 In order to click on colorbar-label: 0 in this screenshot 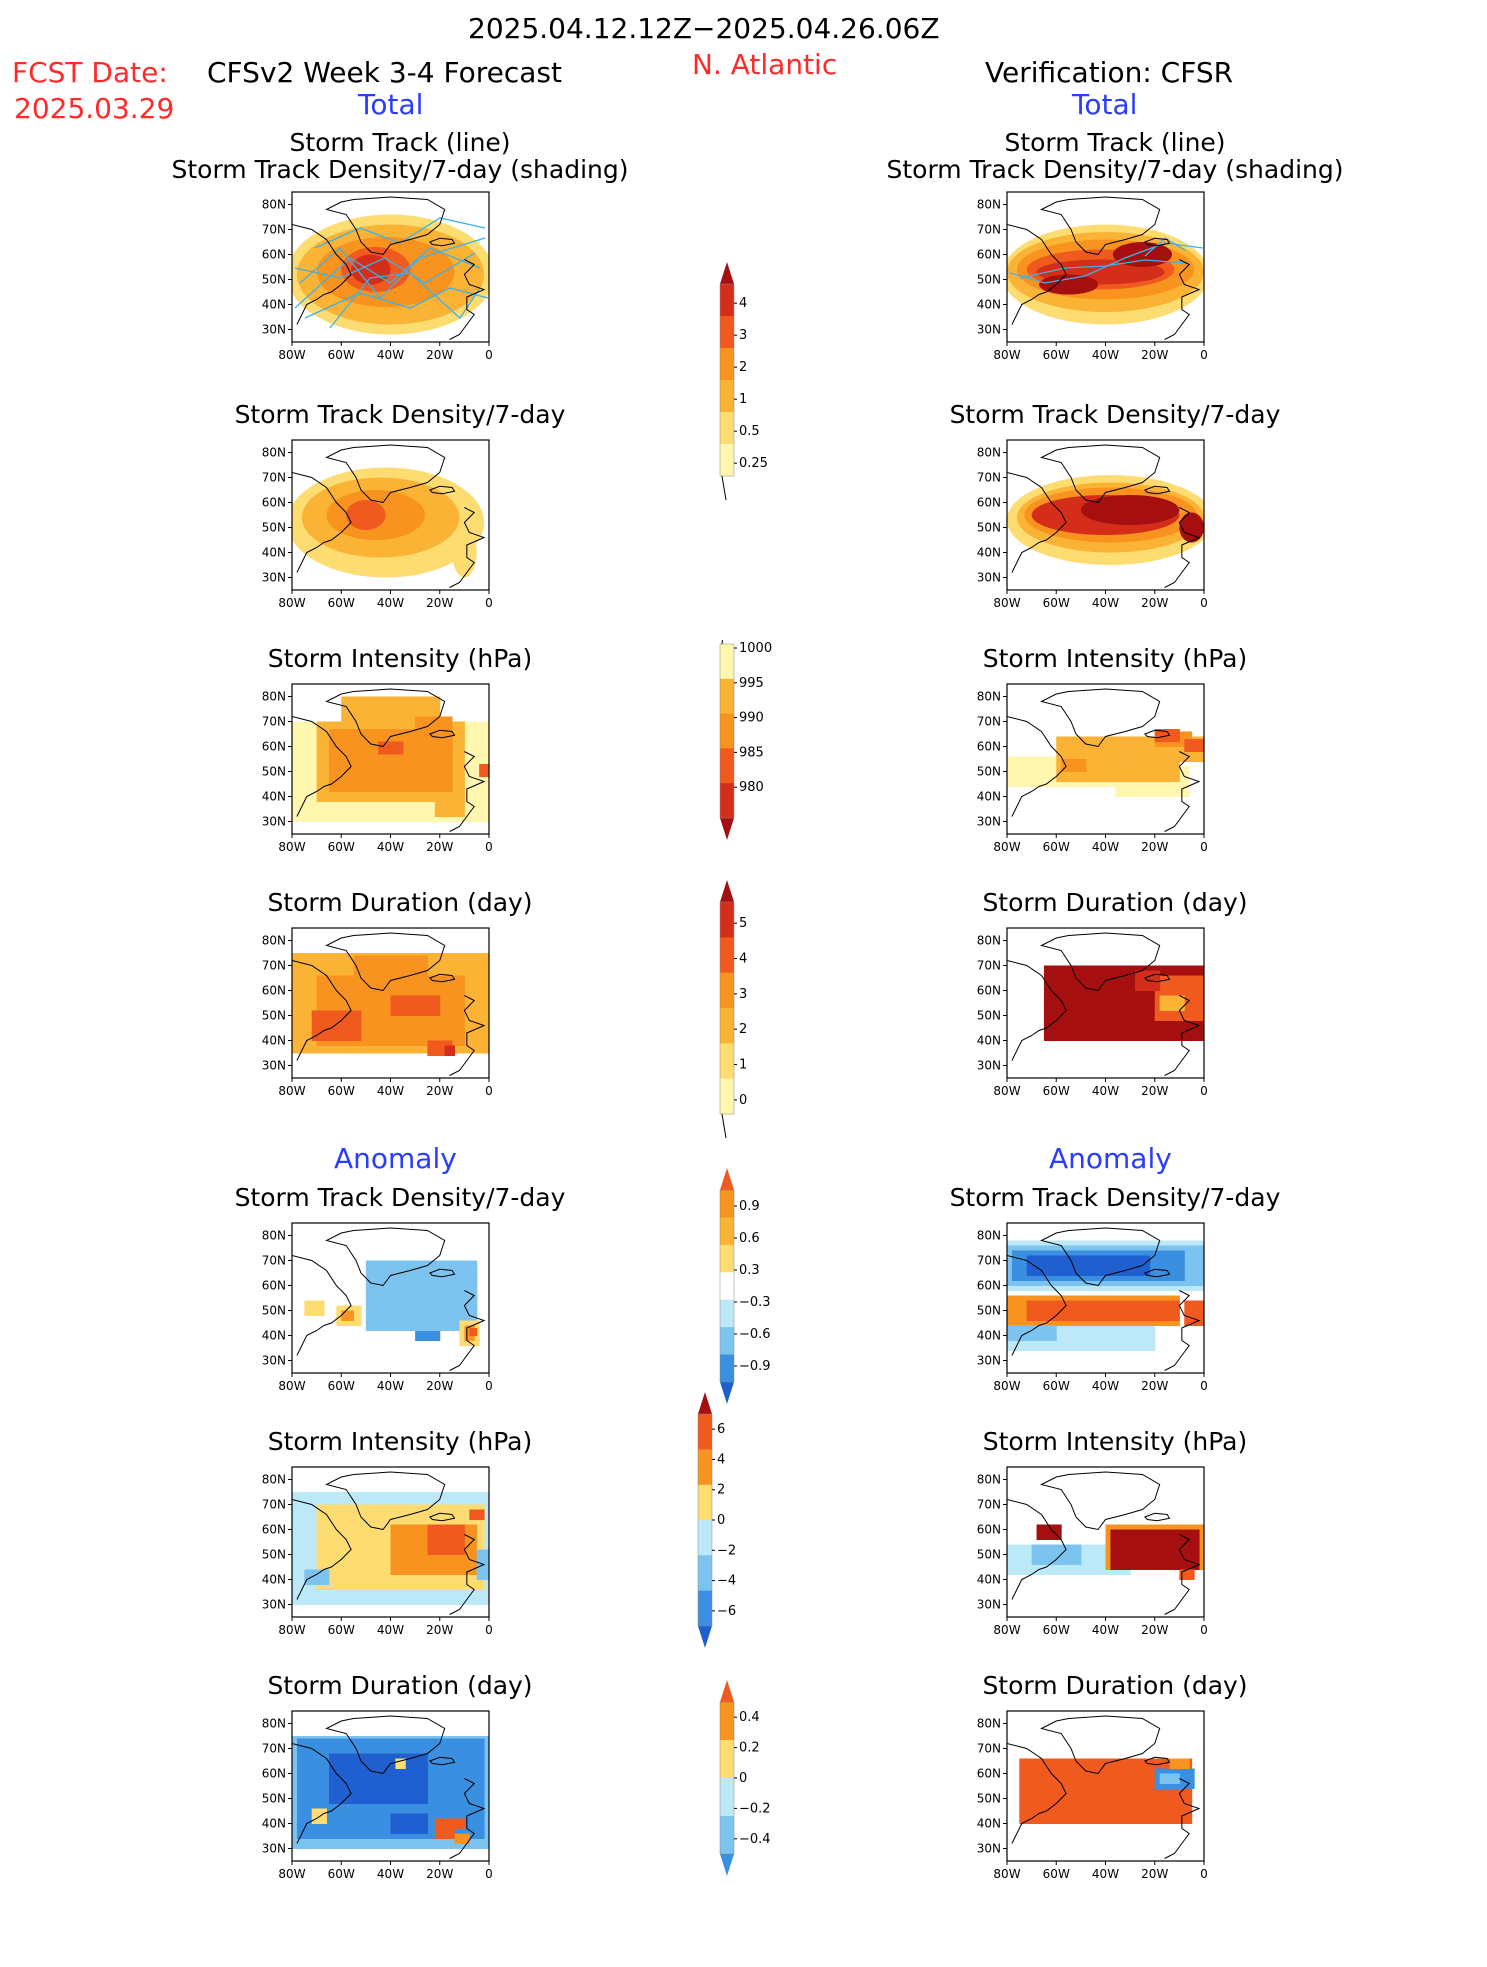, I will do `click(721, 1520)`.